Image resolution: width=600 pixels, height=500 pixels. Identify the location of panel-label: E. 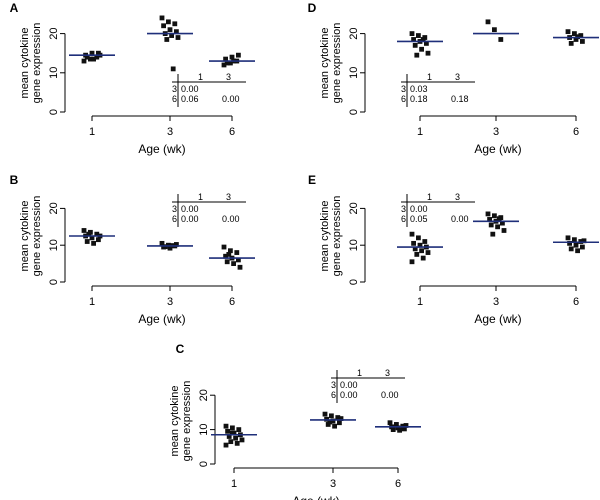
(312, 180).